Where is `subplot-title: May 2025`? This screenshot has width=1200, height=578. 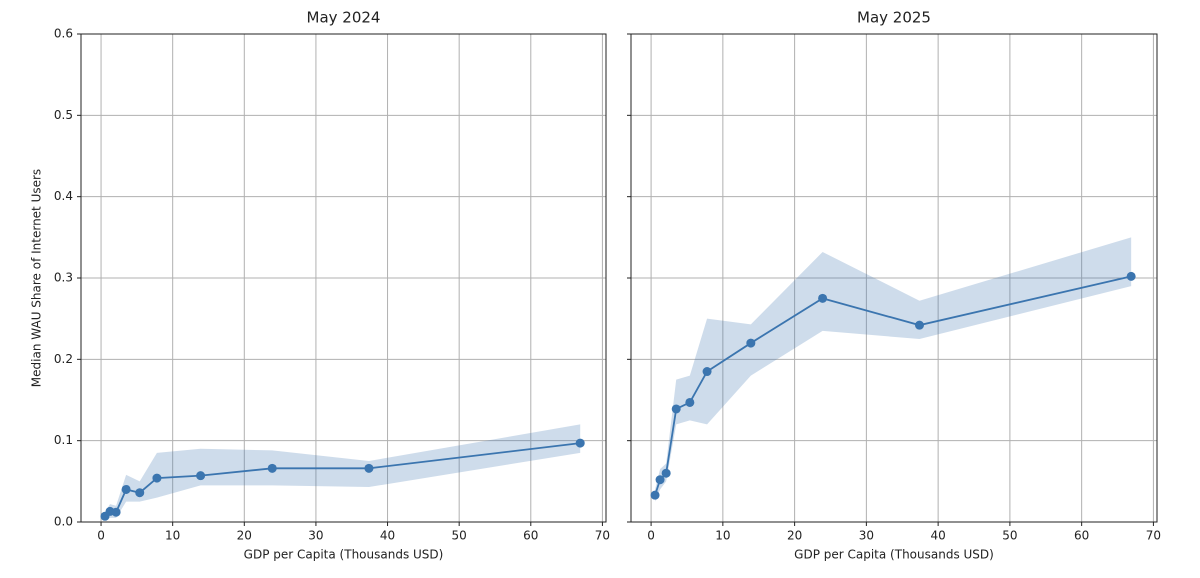
subplot-title: May 2025 is located at coordinates (894, 18).